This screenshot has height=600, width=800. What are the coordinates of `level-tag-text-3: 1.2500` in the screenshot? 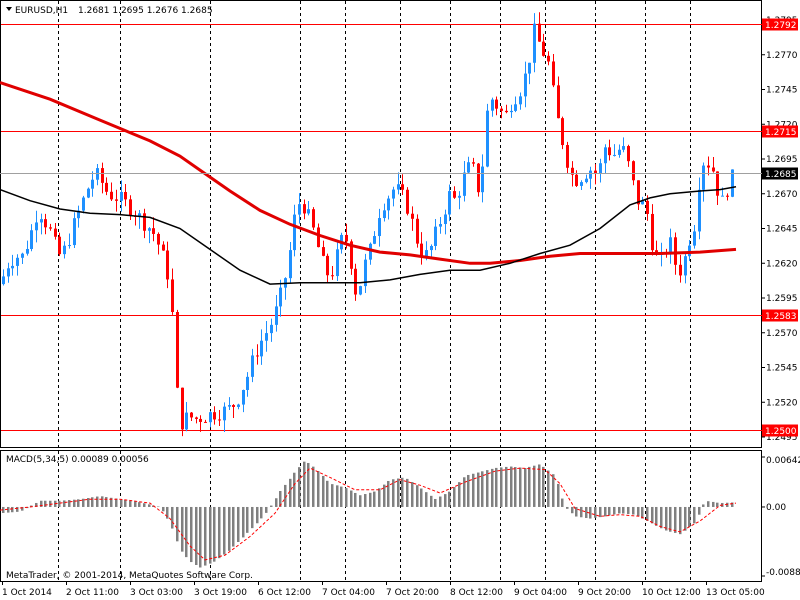 It's located at (781, 432).